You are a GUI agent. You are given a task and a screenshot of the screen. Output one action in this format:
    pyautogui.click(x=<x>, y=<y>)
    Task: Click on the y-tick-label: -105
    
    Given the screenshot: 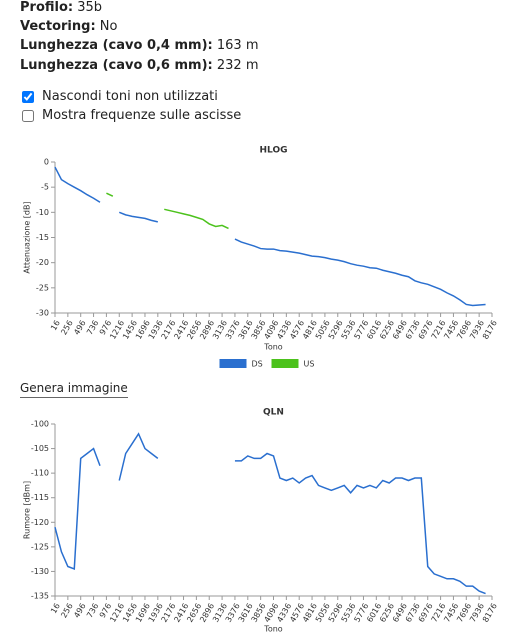 What is the action you would take?
    pyautogui.click(x=40, y=448)
    